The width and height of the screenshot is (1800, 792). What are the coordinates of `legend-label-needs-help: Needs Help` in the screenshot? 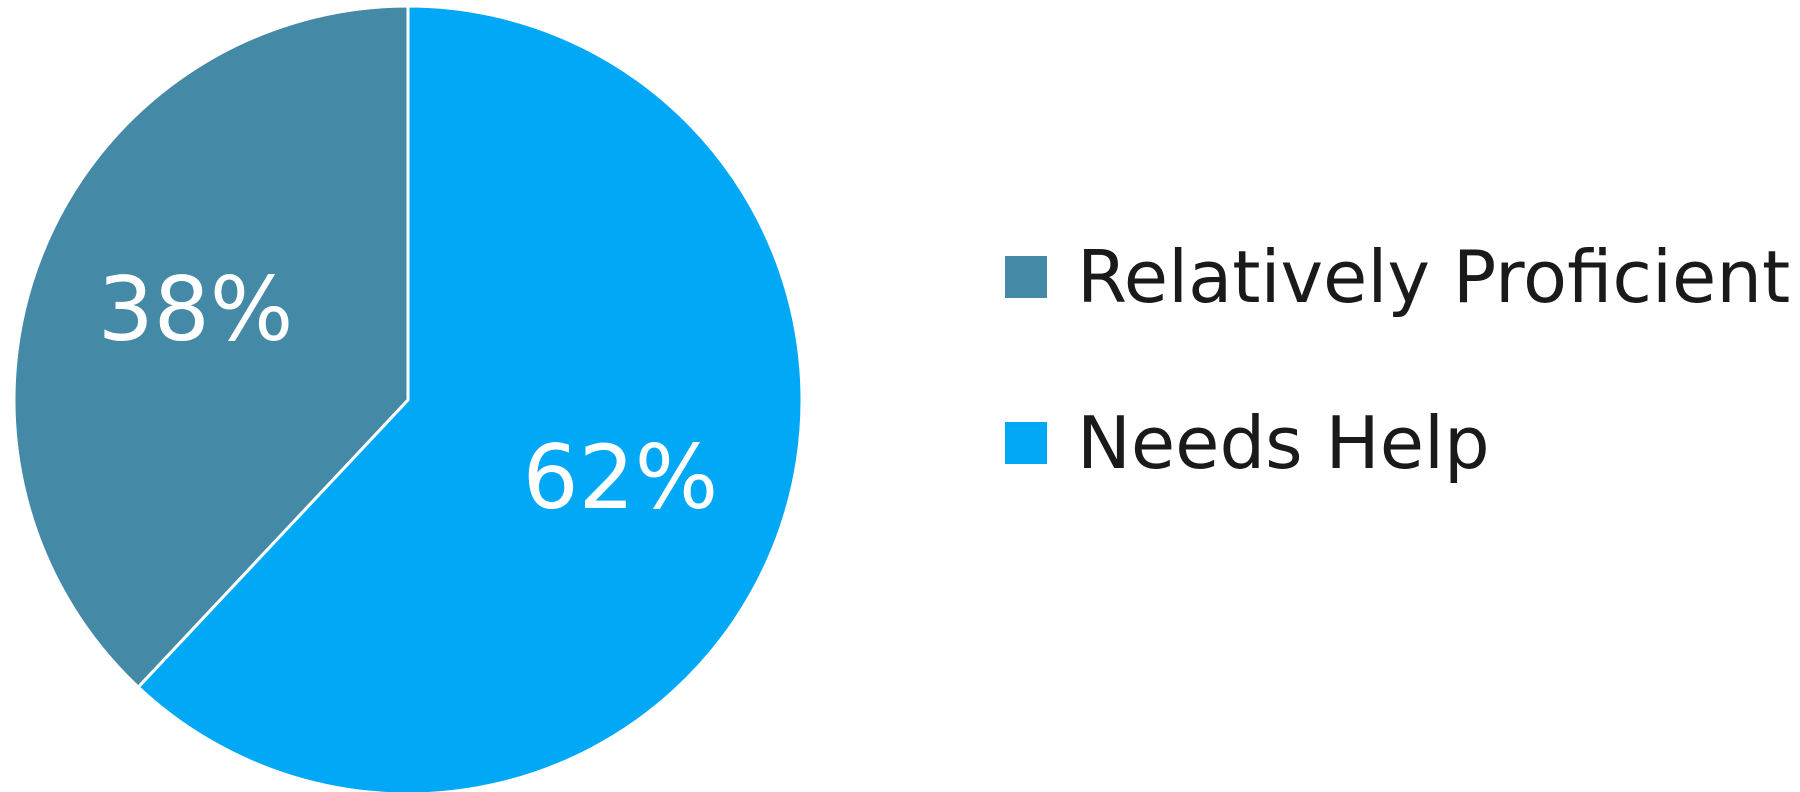 It's located at (1283, 443).